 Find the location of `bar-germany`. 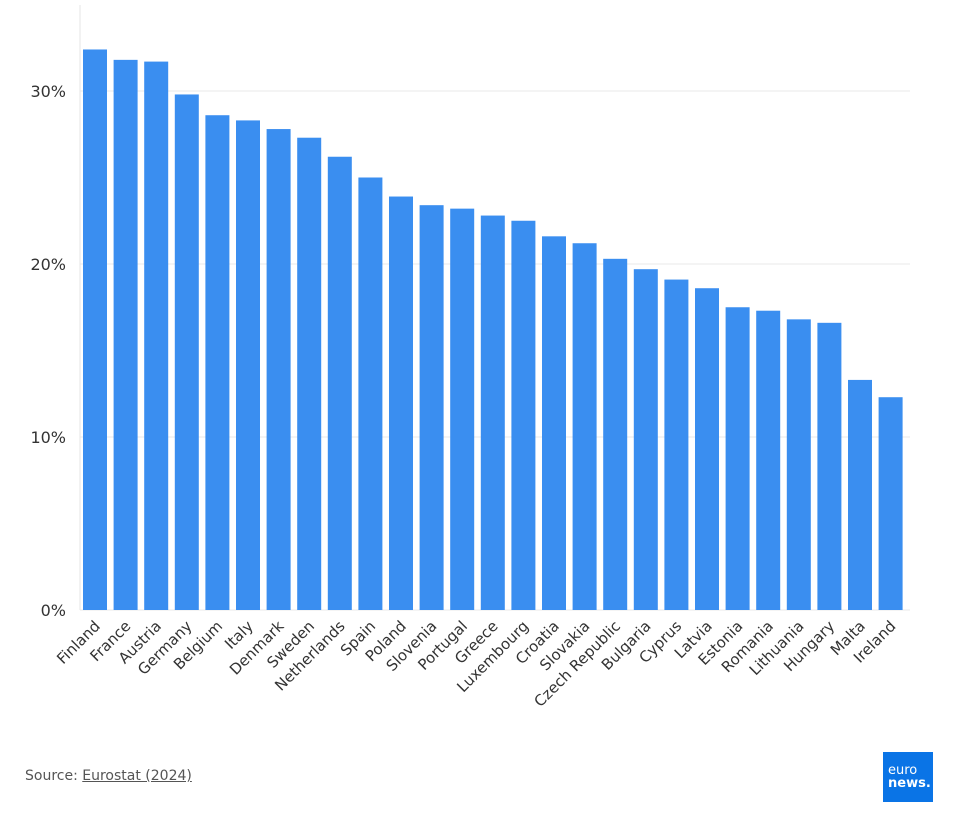

bar-germany is located at coordinates (186, 352).